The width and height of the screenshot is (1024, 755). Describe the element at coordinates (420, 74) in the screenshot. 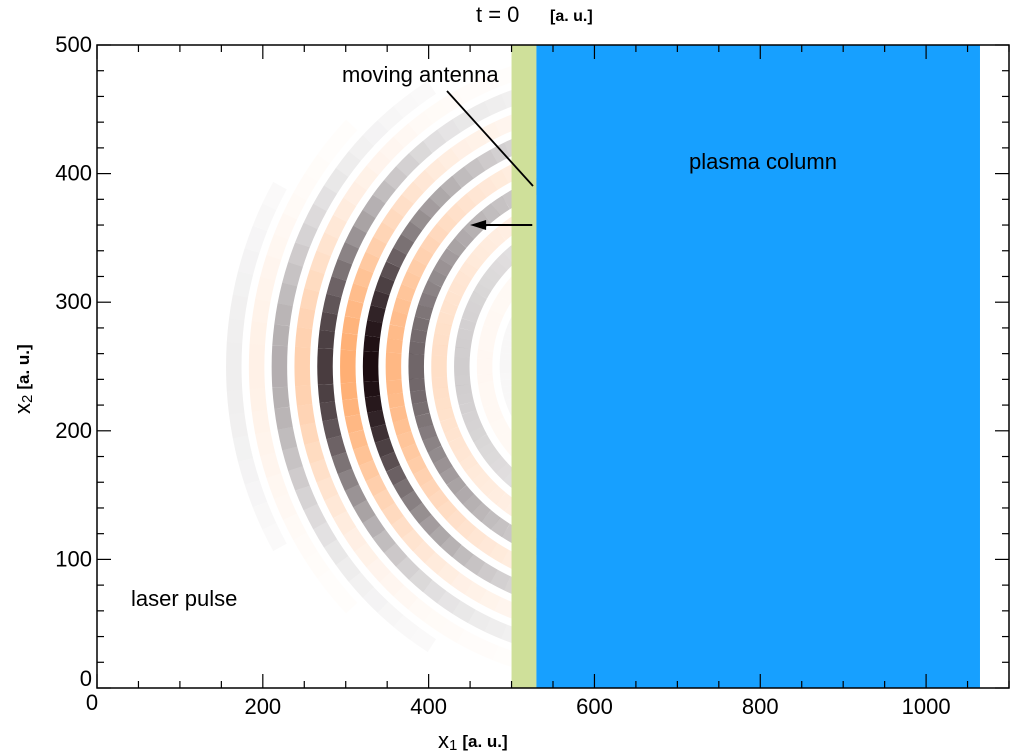

I see `moving-antenna-label: moving antenna` at that location.